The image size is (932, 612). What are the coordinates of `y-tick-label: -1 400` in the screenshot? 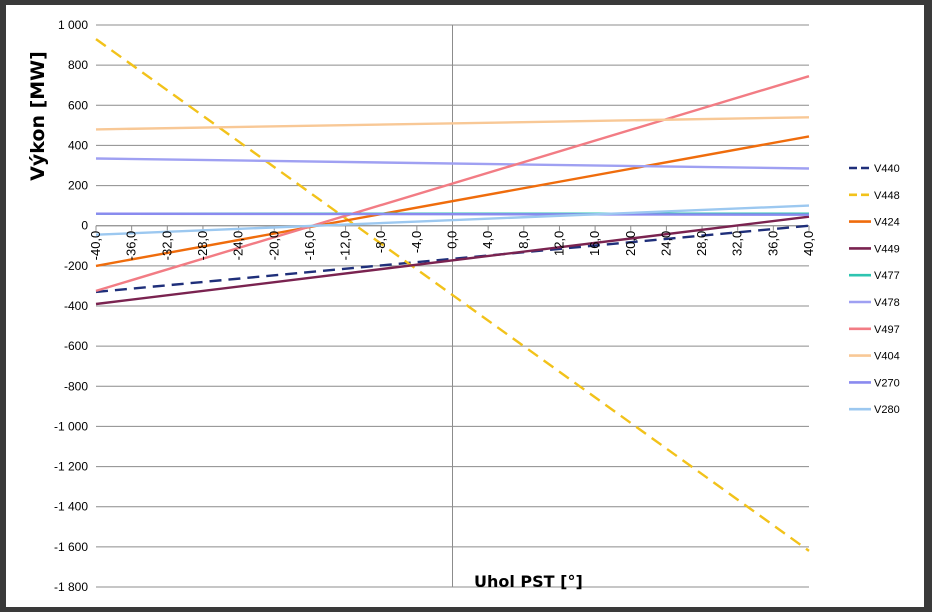 It's located at (71, 507).